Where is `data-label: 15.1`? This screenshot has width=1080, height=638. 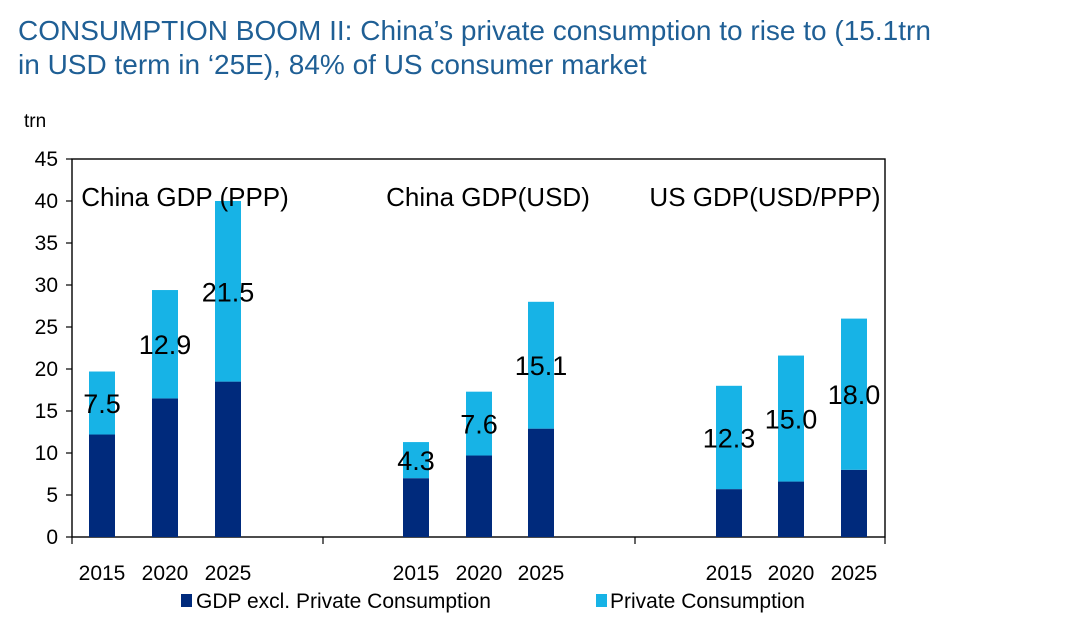 data-label: 15.1 is located at coordinates (541, 366).